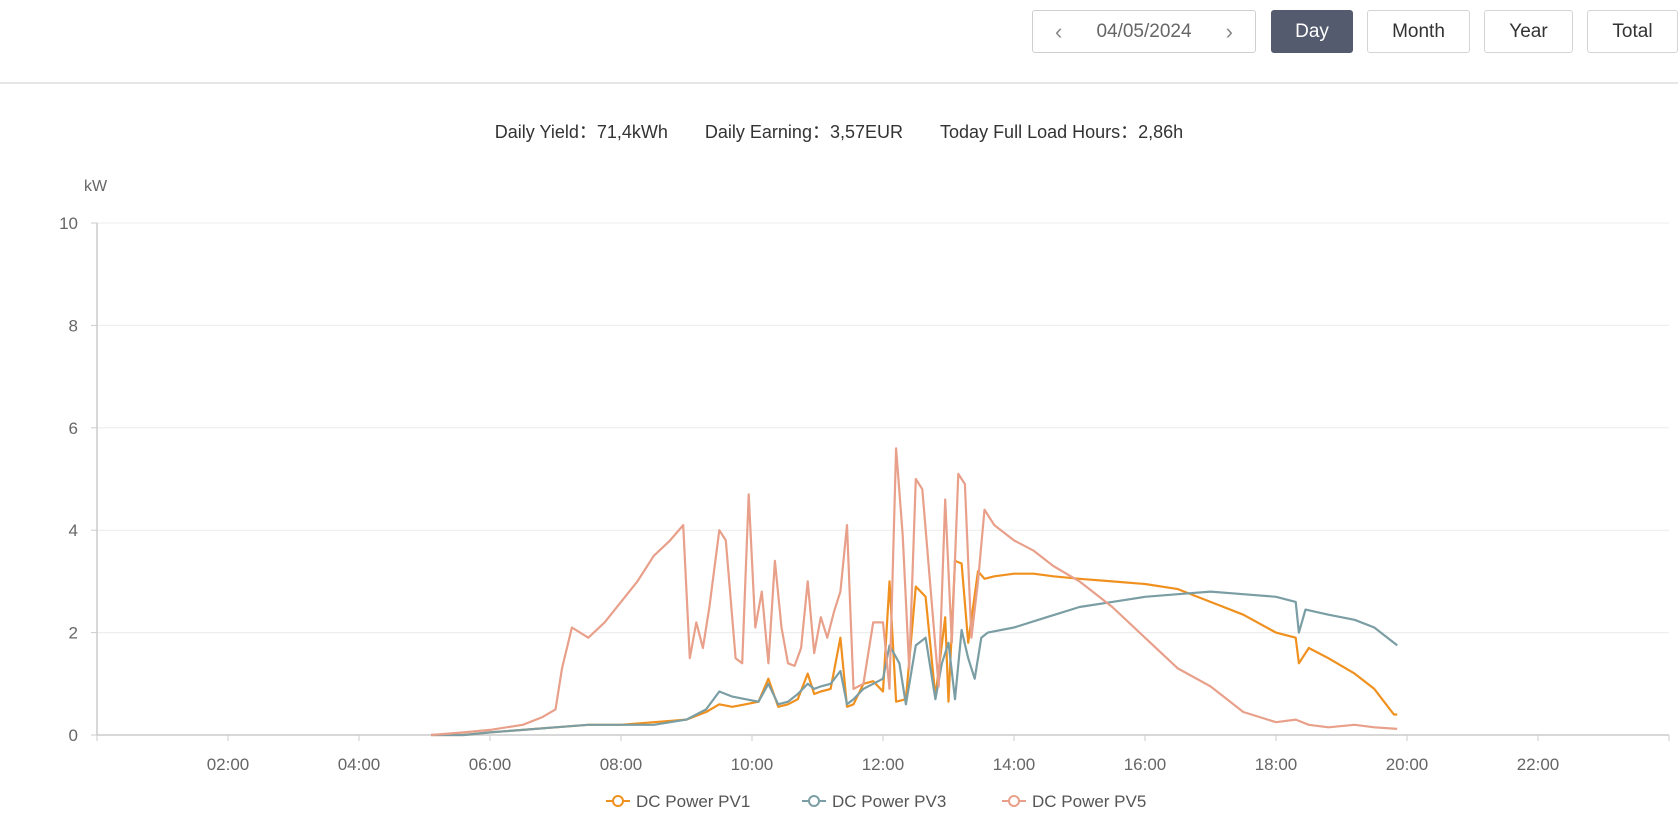  I want to click on daily-earning: Daily Earning：3,57EUR, so click(804, 132).